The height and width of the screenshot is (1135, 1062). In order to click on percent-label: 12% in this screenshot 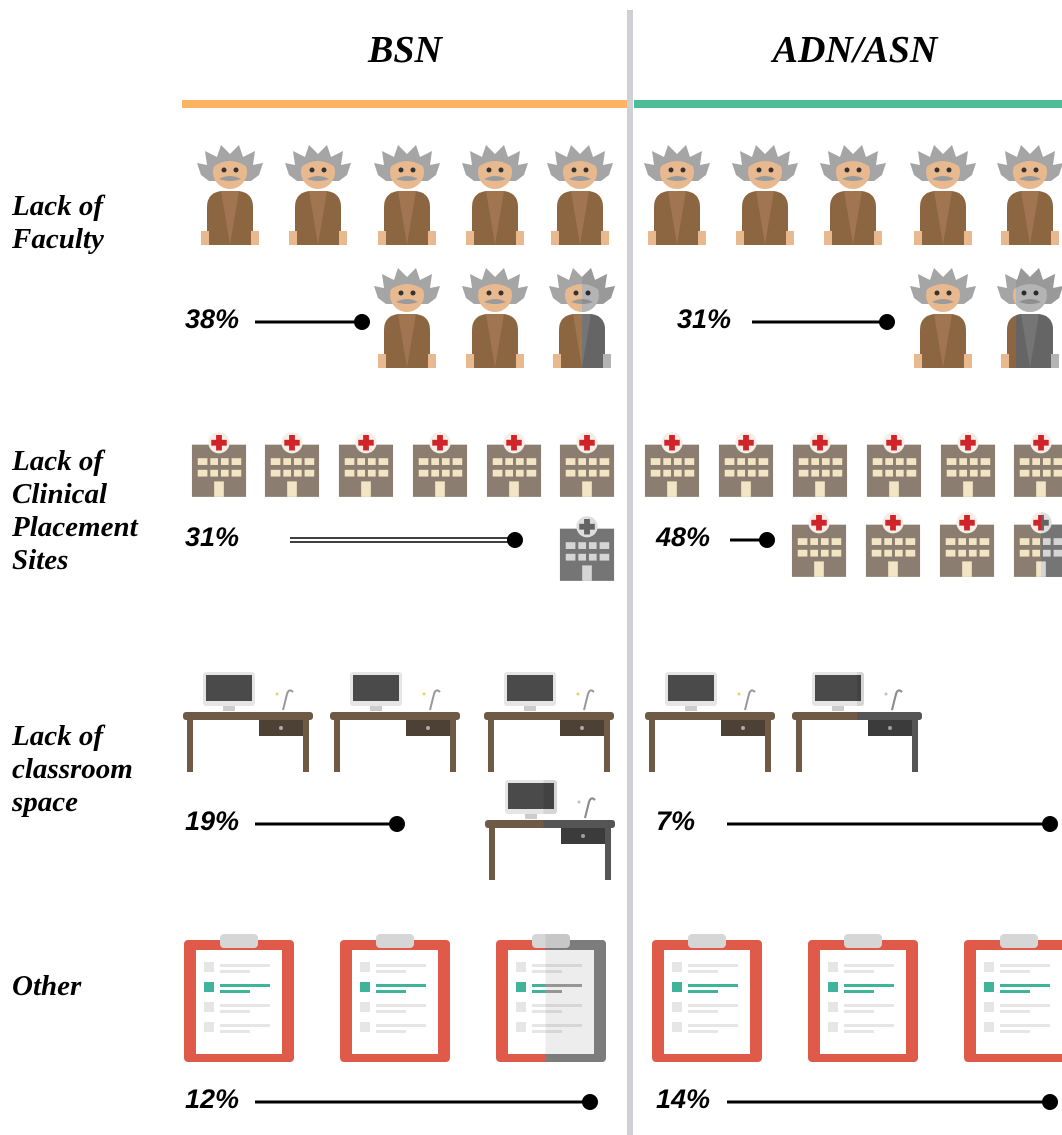, I will do `click(212, 1099)`.